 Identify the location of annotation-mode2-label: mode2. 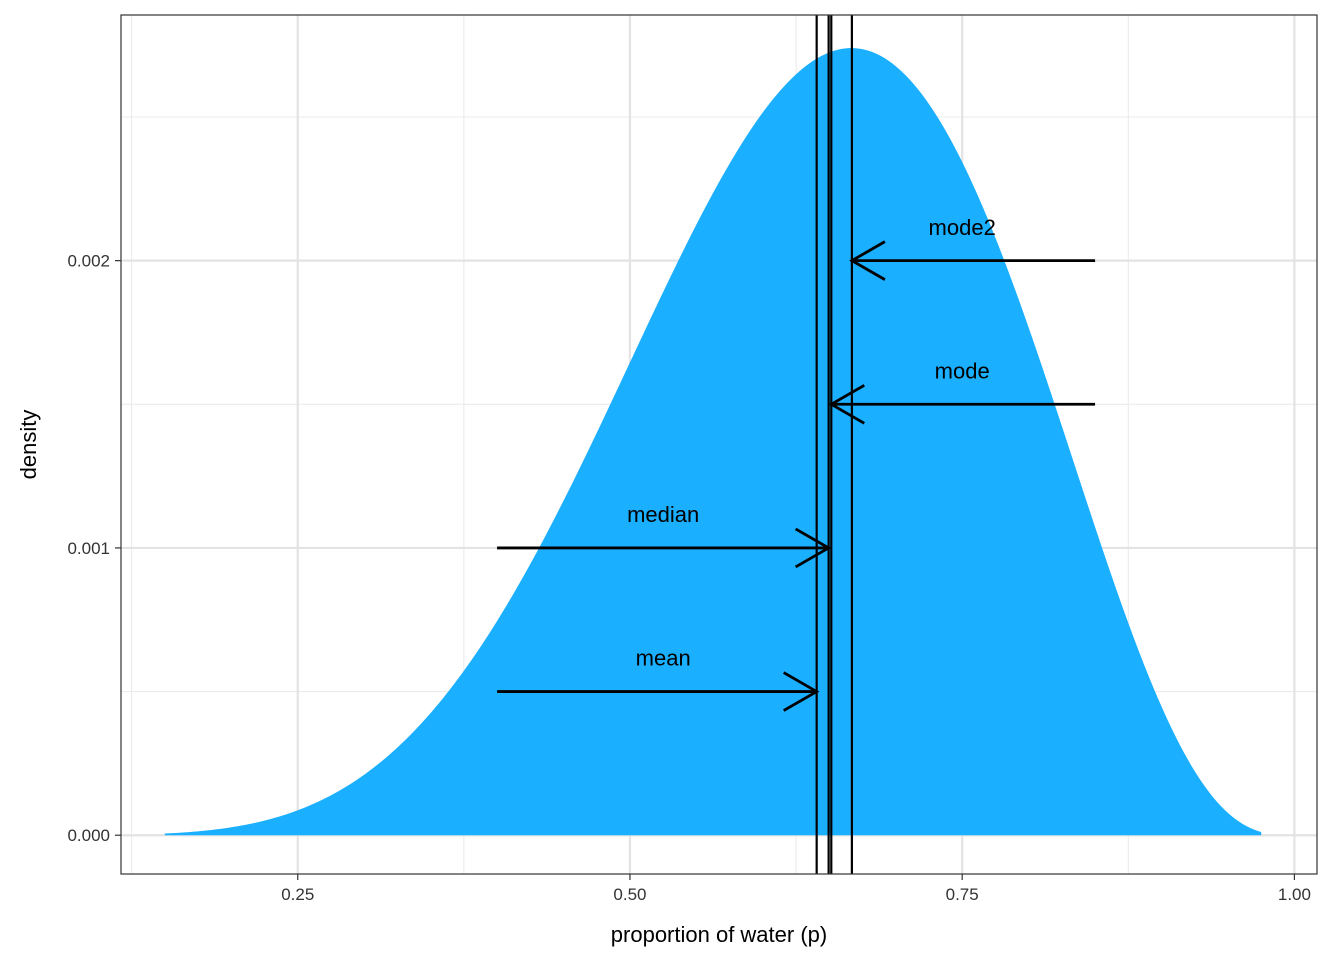
(962, 227).